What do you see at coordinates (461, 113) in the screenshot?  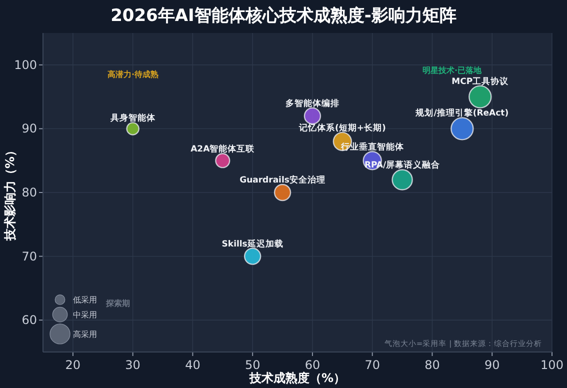 I see `data-label: 规划/推理引擎(ReAct)` at bounding box center [461, 113].